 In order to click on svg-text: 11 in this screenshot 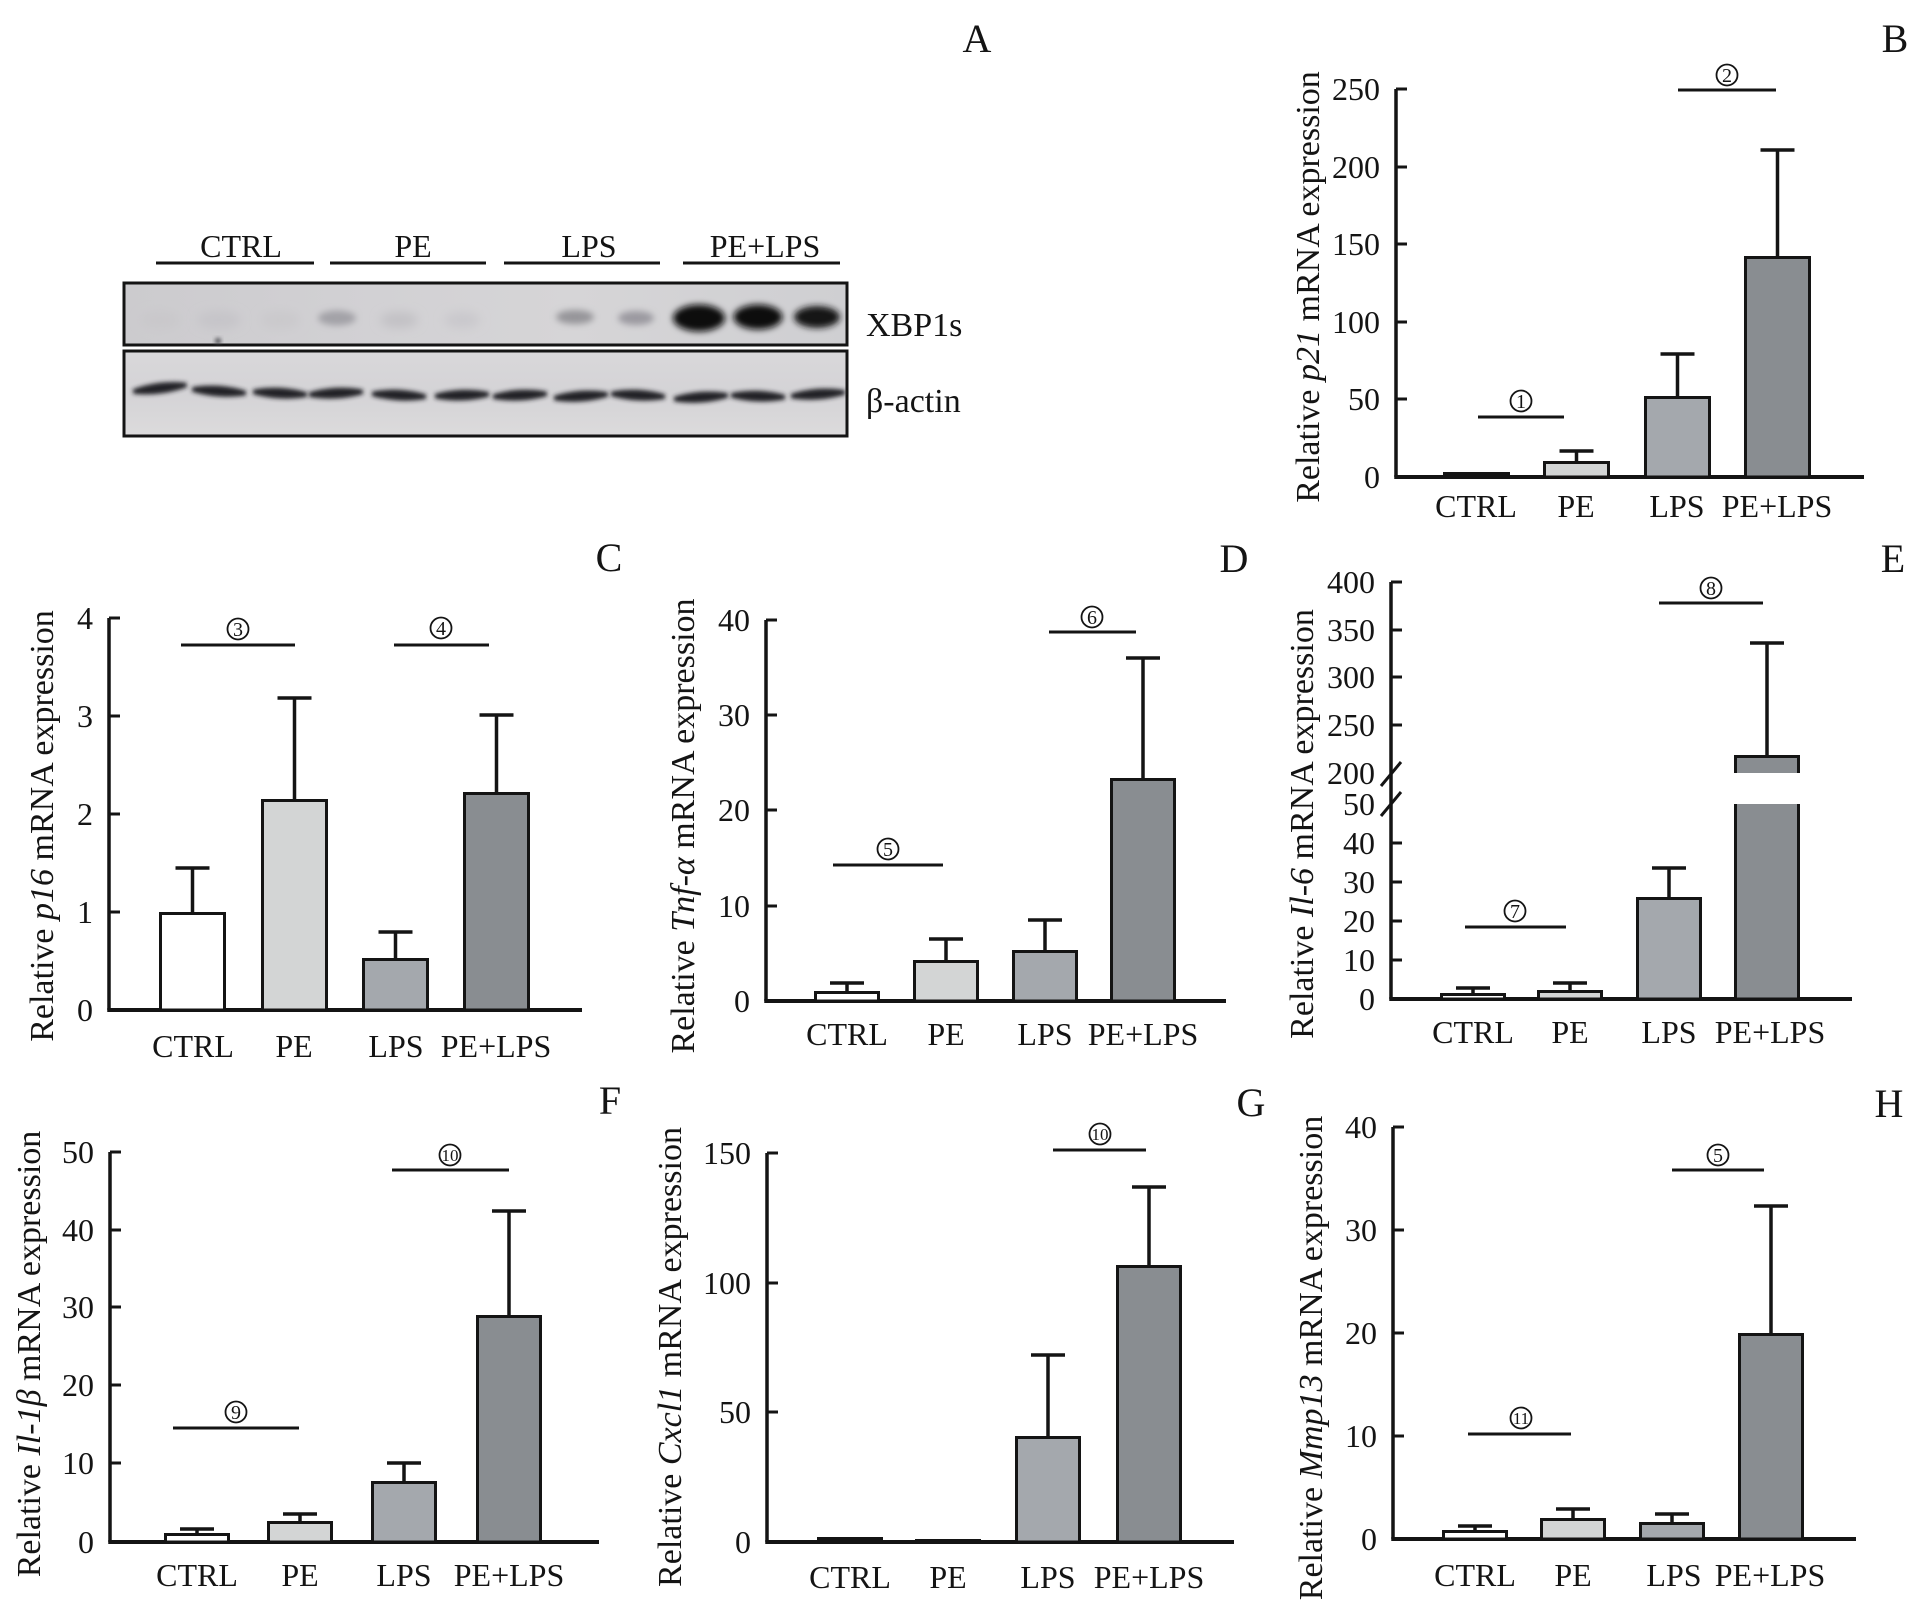, I will do `click(1521, 1418)`.